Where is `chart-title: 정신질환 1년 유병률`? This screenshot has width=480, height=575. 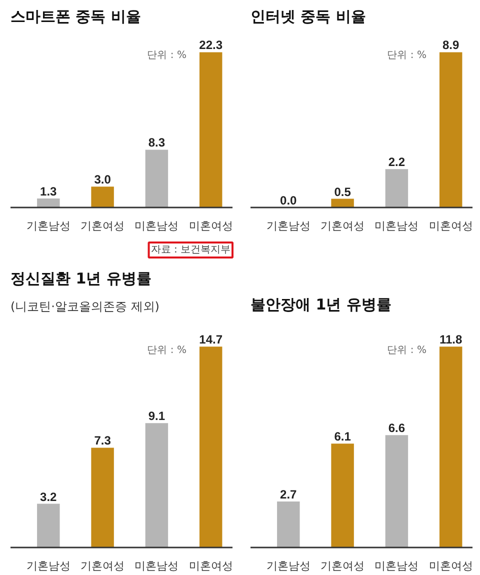
chart-title: 정신질환 1년 유병률 is located at coordinates (81, 279).